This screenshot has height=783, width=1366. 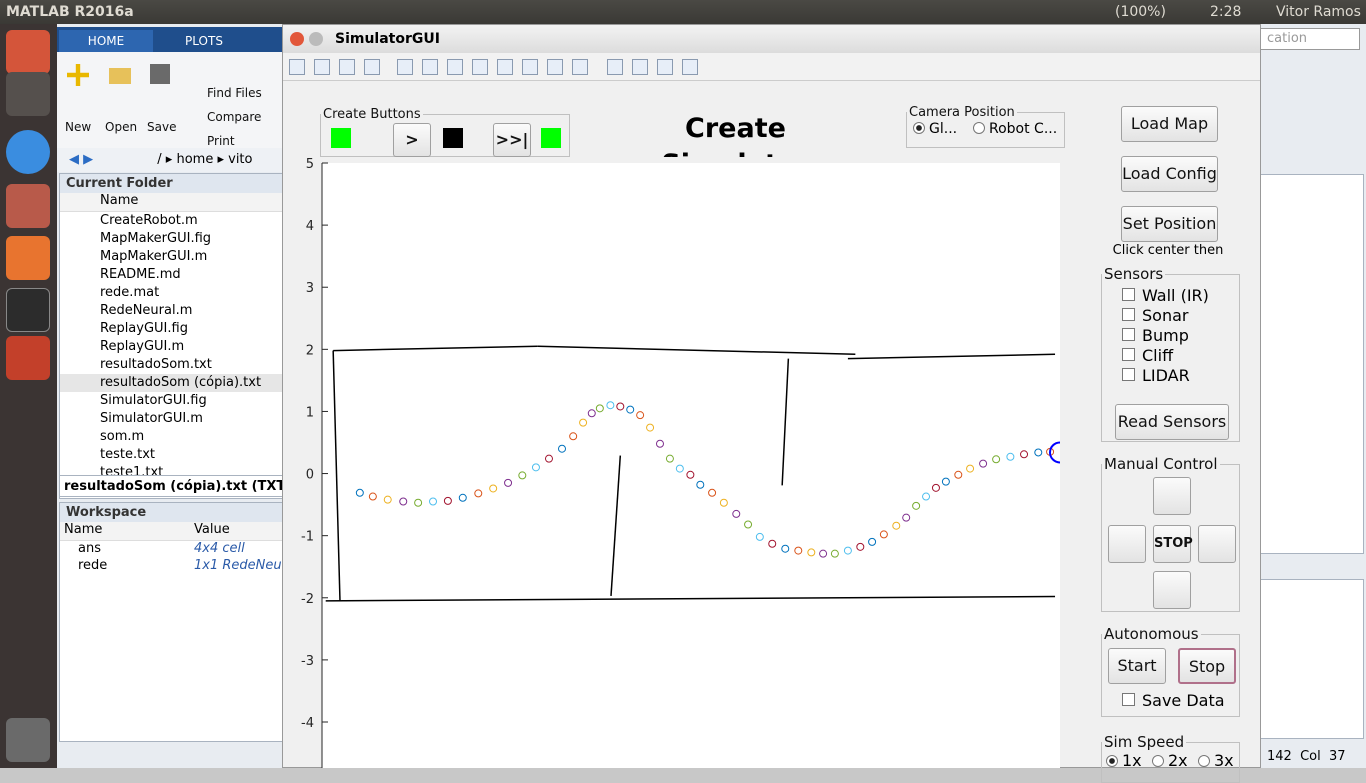 What do you see at coordinates (28, 52) in the screenshot?
I see `dash-icon` at bounding box center [28, 52].